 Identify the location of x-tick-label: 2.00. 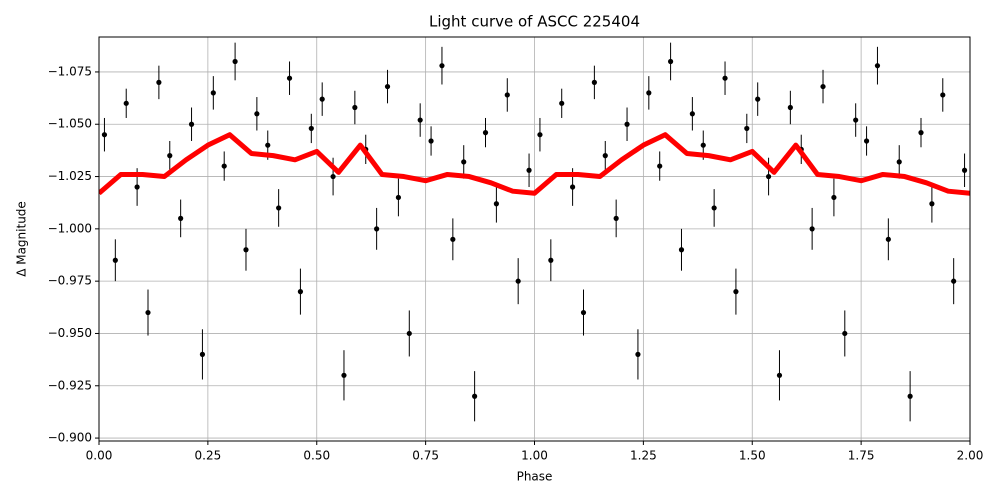
(970, 456).